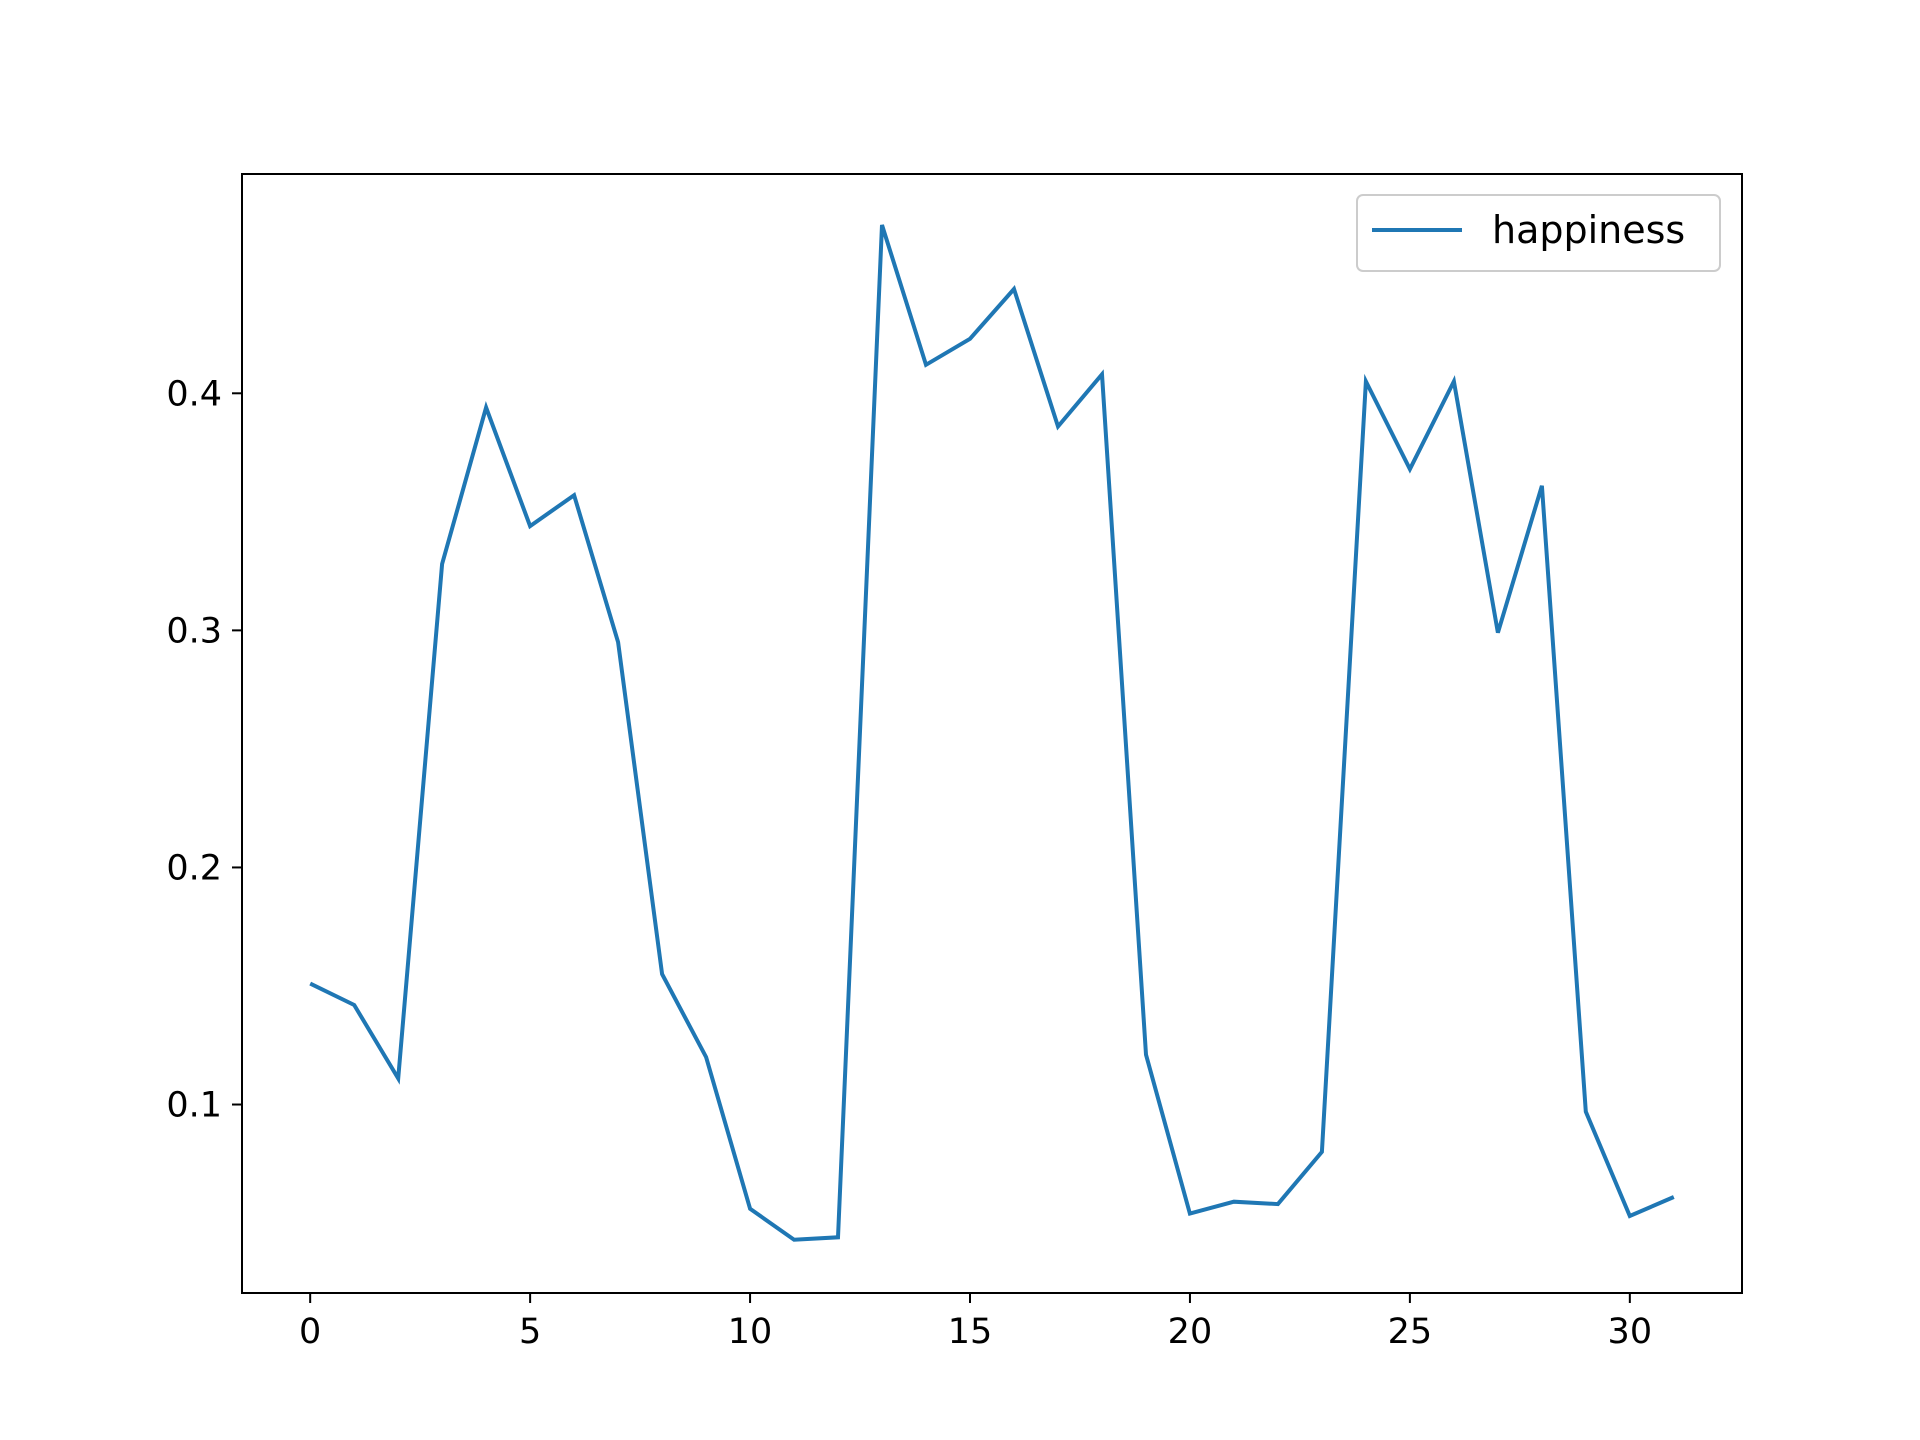 The image size is (1920, 1440). What do you see at coordinates (1588, 230) in the screenshot?
I see `legend-label-happiness: happiness` at bounding box center [1588, 230].